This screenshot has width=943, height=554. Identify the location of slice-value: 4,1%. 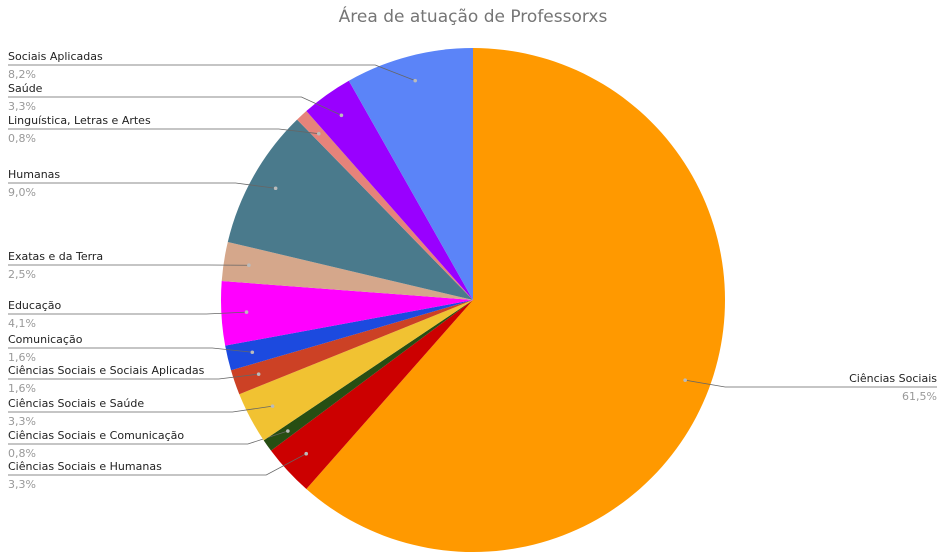
(22, 323).